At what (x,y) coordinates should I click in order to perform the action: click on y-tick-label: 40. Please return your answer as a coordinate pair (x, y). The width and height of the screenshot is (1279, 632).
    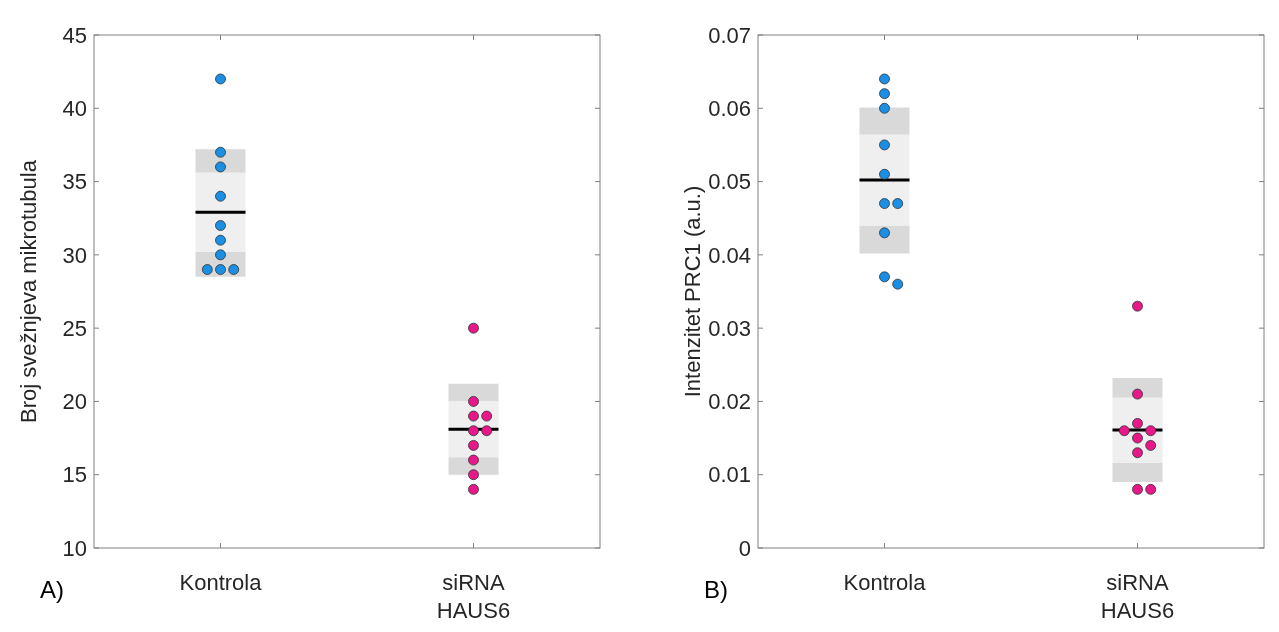
    Looking at the image, I should click on (74, 108).